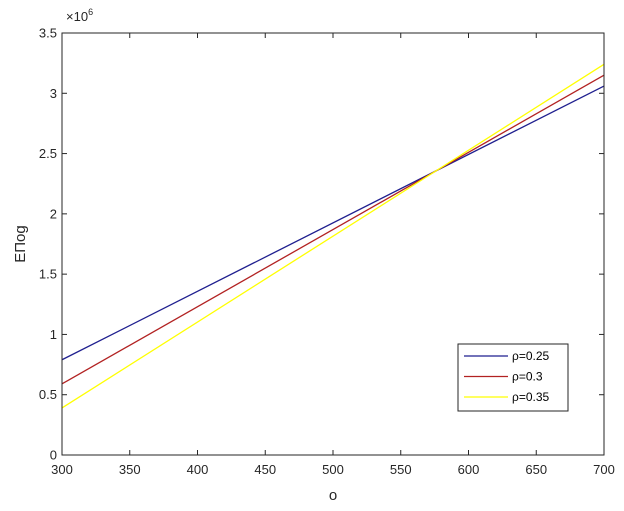 The image size is (624, 511). I want to click on legend-label-1: ρ=0.25, so click(531, 356).